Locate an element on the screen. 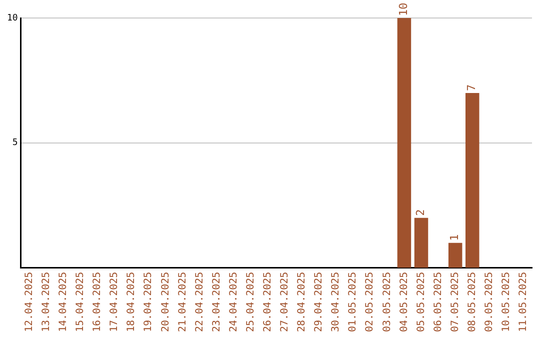  x-tick-label: 15.04.2025 is located at coordinates (80, 302).